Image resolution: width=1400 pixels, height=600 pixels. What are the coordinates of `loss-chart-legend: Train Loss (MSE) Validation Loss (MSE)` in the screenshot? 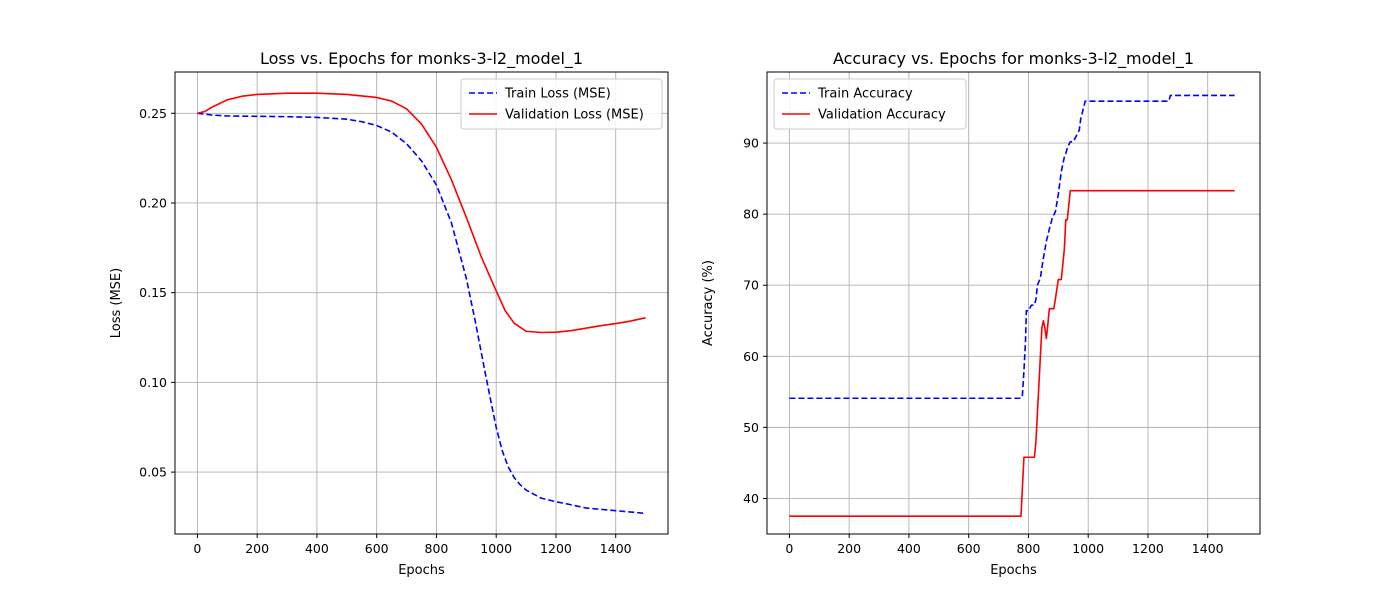 It's located at (561, 104).